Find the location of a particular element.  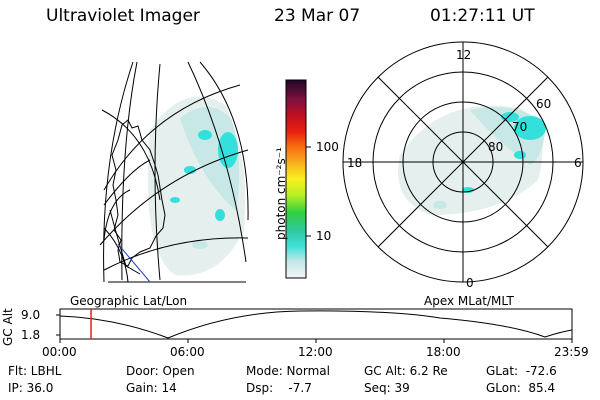

status-mode: Mode: Normal is located at coordinates (288, 371).